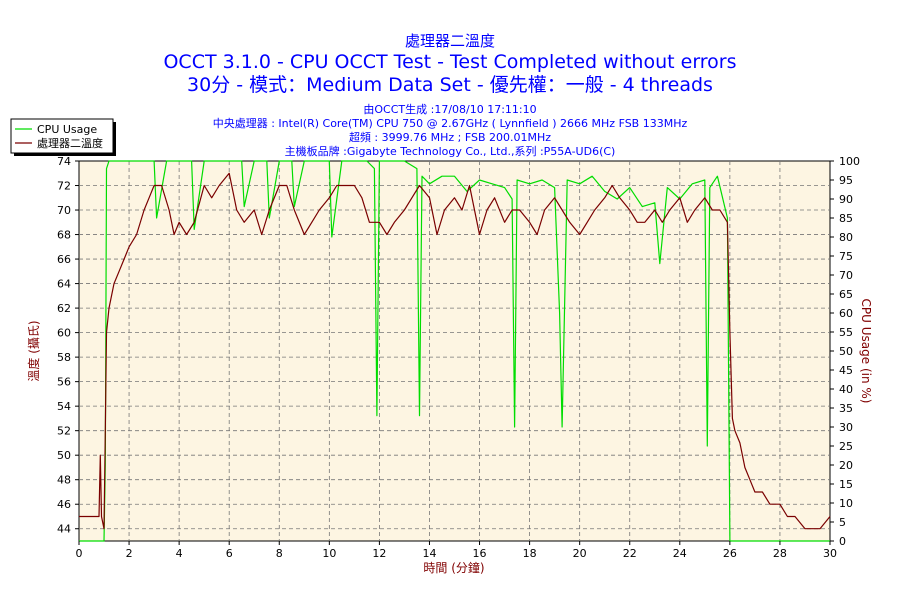 This screenshot has height=600, width=900. What do you see at coordinates (846, 484) in the screenshot?
I see `y-right-tick-label: 15` at bounding box center [846, 484].